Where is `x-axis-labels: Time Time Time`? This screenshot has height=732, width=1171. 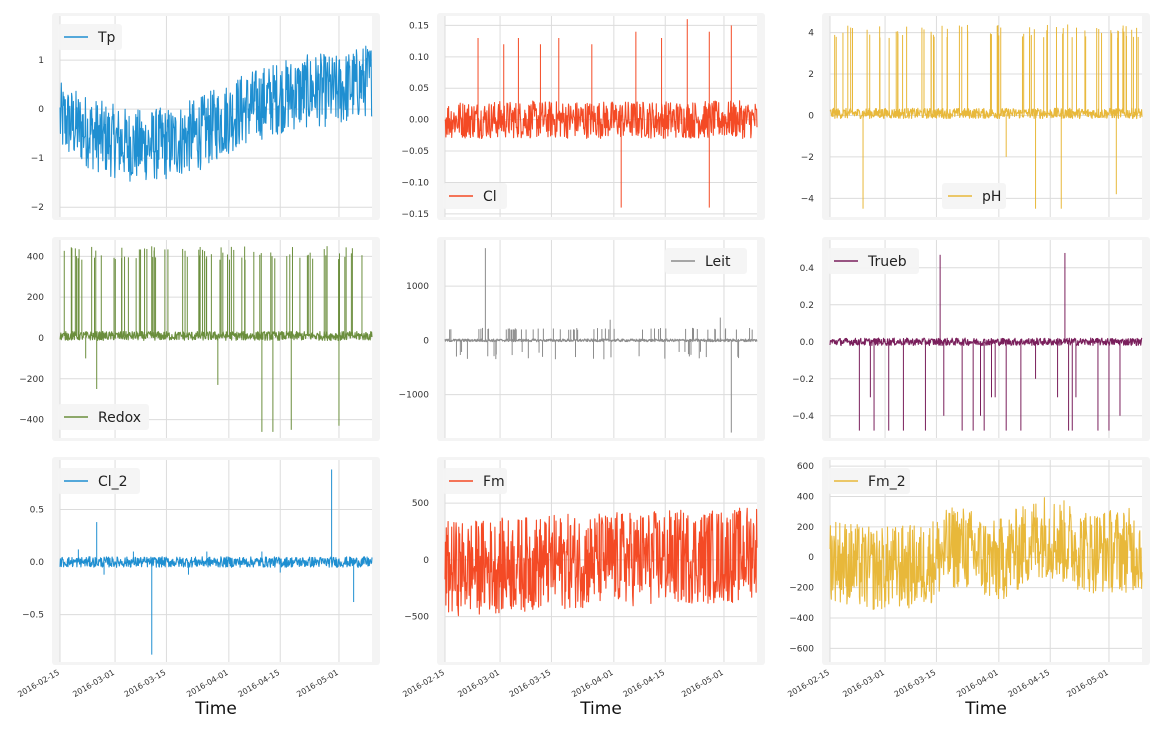 x-axis-labels: Time Time Time is located at coordinates (600, 709).